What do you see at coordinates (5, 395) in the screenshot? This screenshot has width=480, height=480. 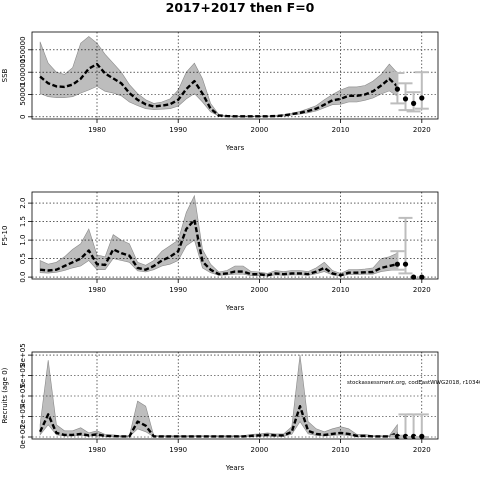 I see `y-axis-label: Recruits (age 0)` at bounding box center [5, 395].